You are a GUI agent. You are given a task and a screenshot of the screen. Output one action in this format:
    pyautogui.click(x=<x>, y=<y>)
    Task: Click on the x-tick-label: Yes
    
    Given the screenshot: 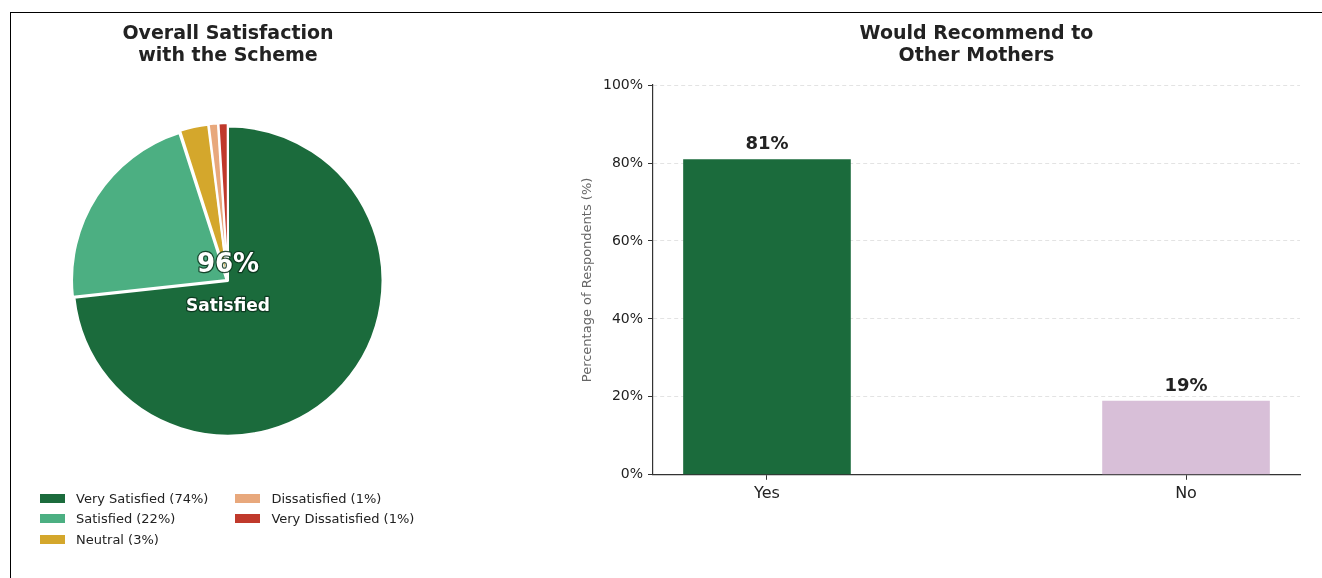 What is the action you would take?
    pyautogui.click(x=766, y=492)
    